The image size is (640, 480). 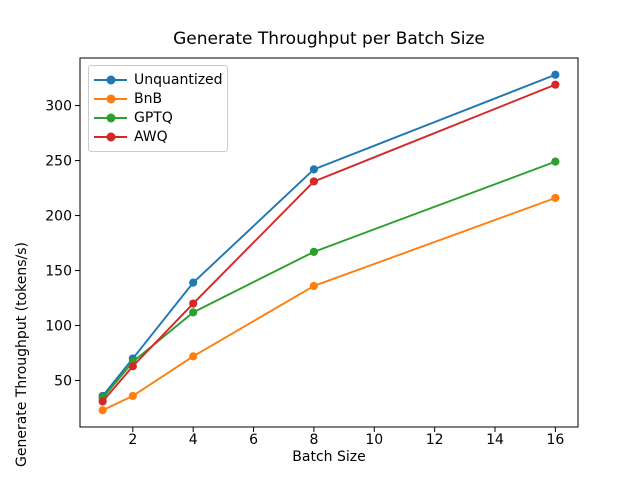 I want to click on legend-label: GPTQ, so click(x=153, y=118).